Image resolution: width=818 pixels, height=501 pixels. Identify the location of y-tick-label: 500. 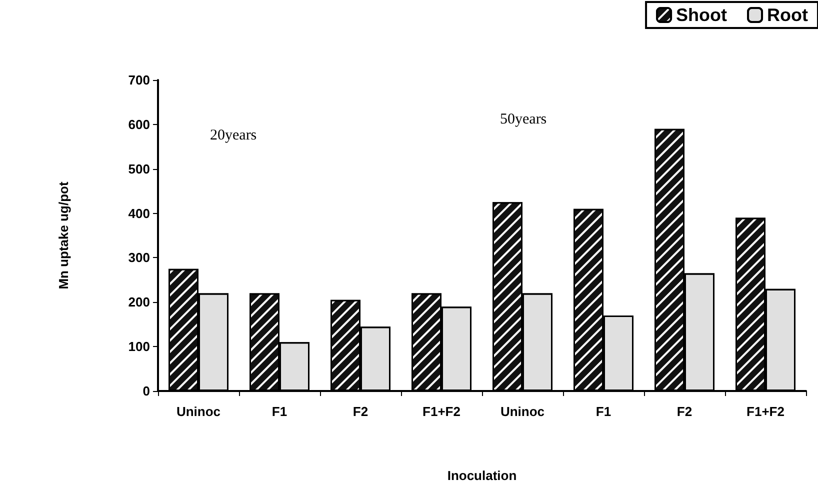
(139, 168).